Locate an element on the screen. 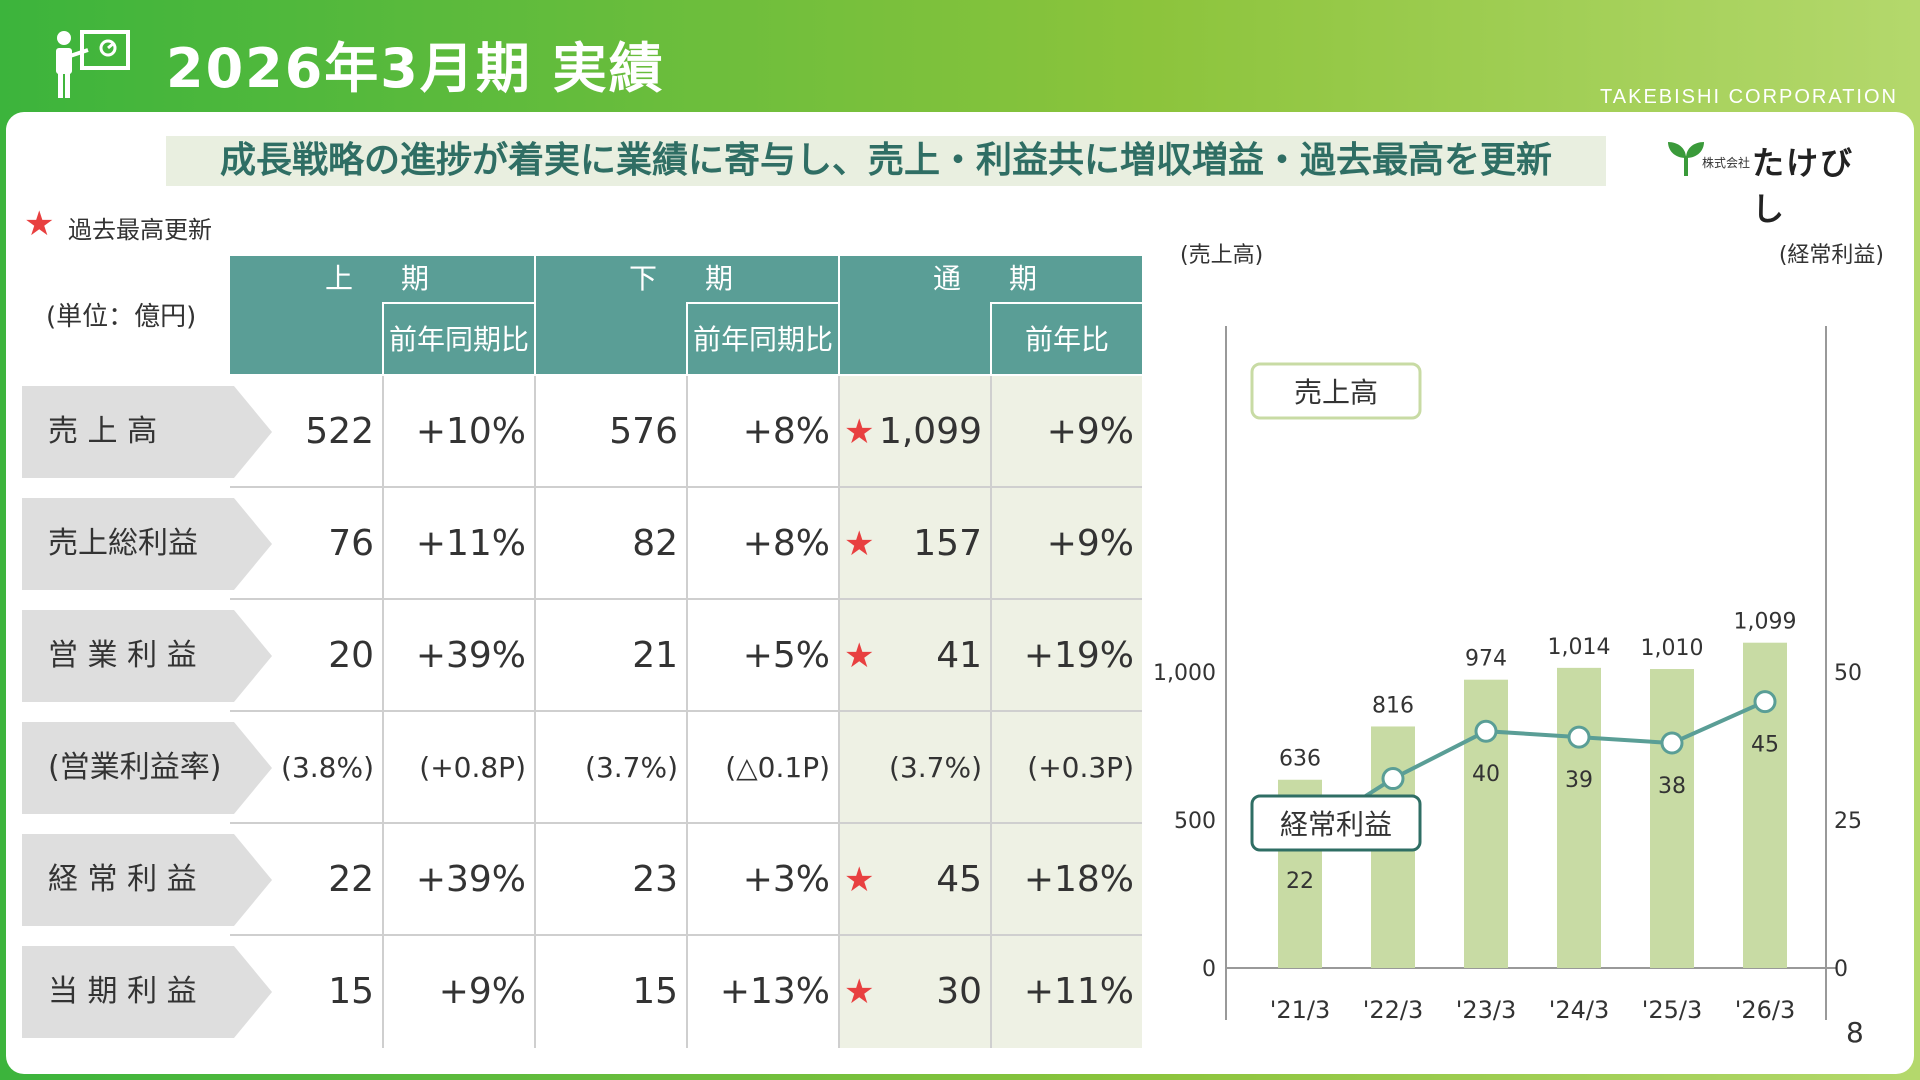 This screenshot has width=1920, height=1080. cell-value: (△0.1P) is located at coordinates (777, 767).